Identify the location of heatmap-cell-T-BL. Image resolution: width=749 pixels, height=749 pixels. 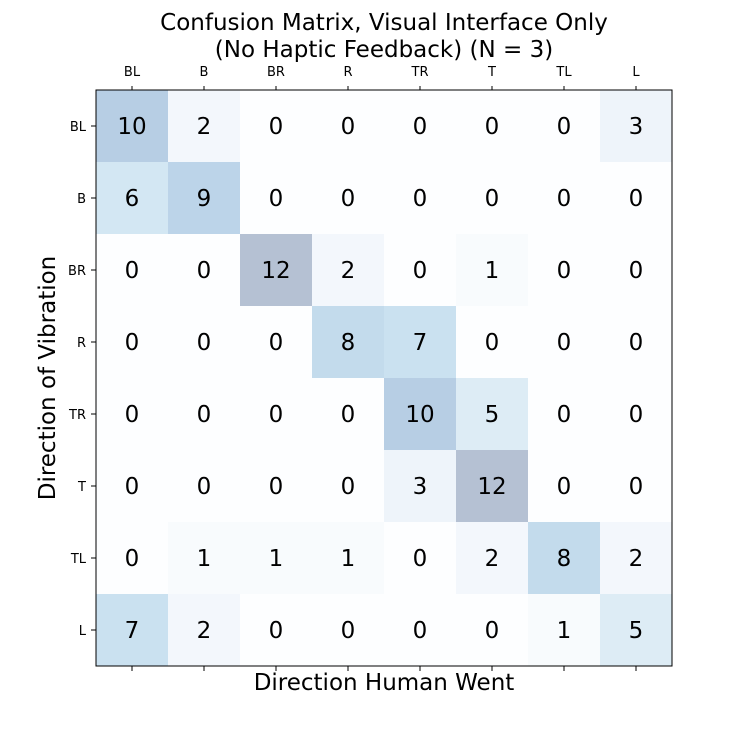
(132, 486).